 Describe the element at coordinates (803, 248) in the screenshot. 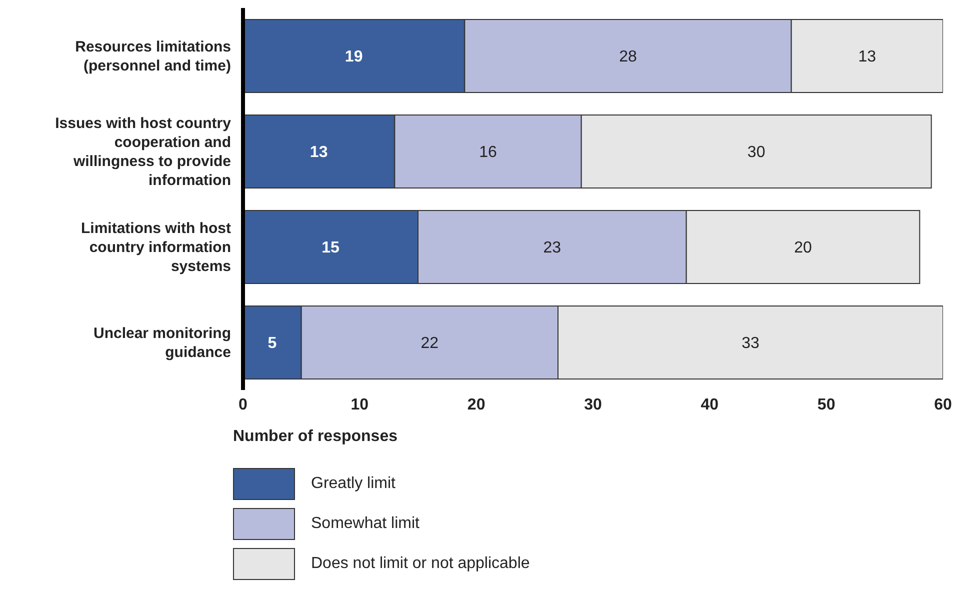

I see `data-label: 20` at that location.